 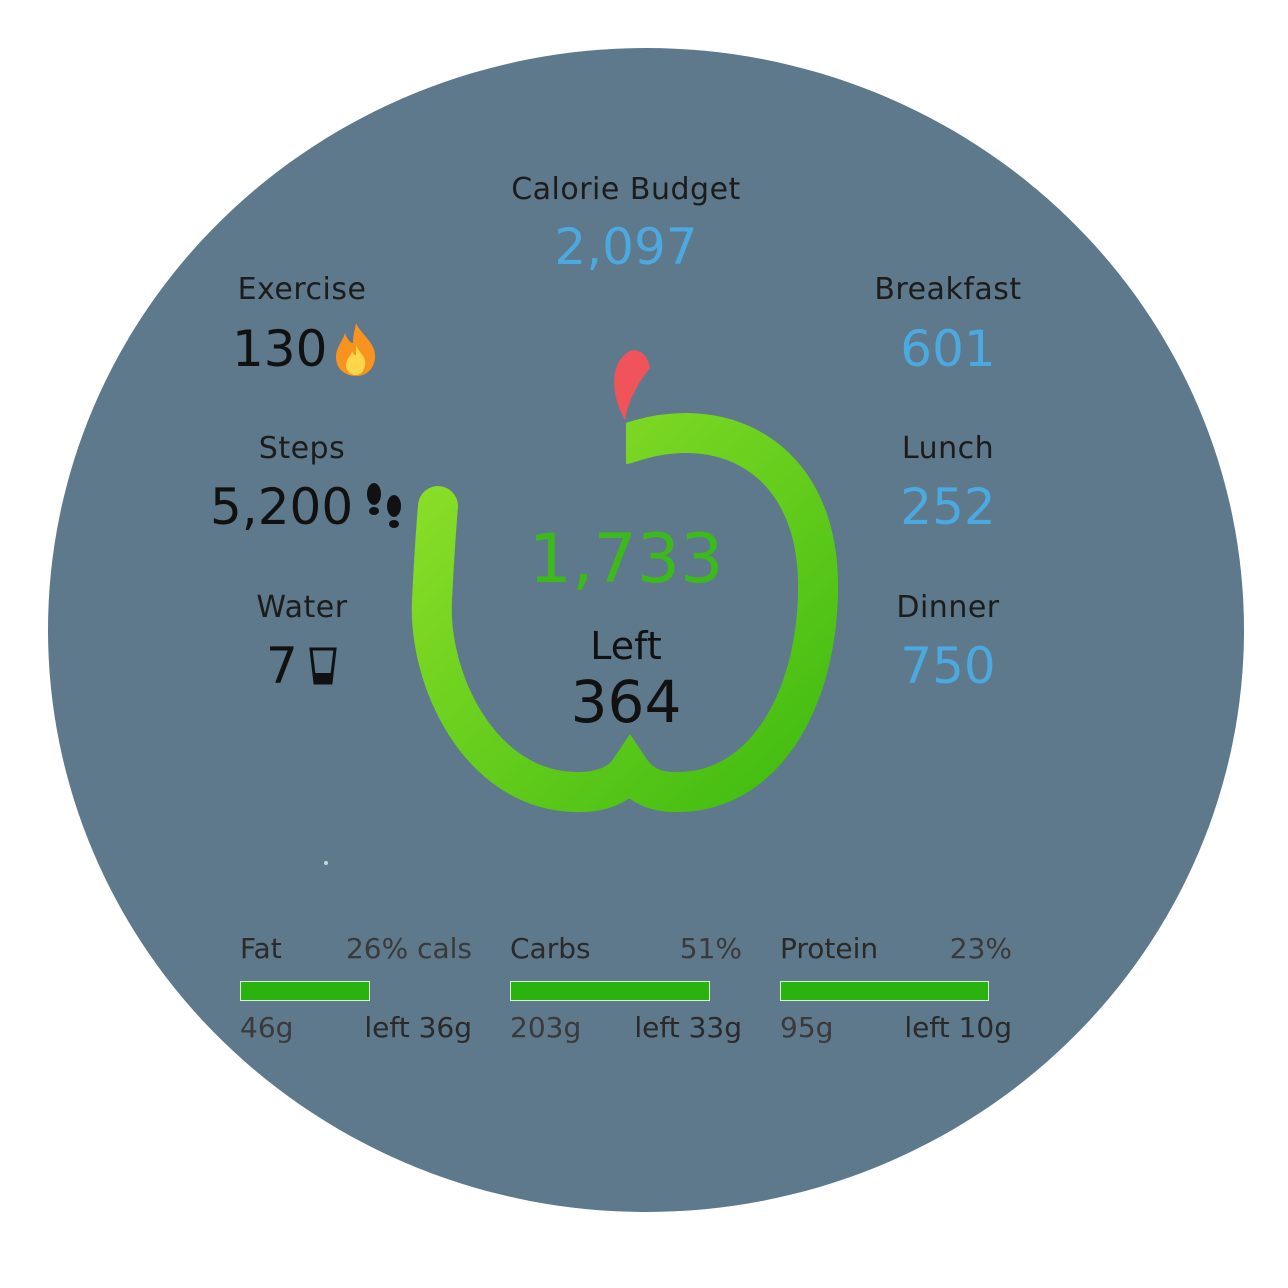 I want to click on breakfast-label: Breakfast, so click(x=948, y=289).